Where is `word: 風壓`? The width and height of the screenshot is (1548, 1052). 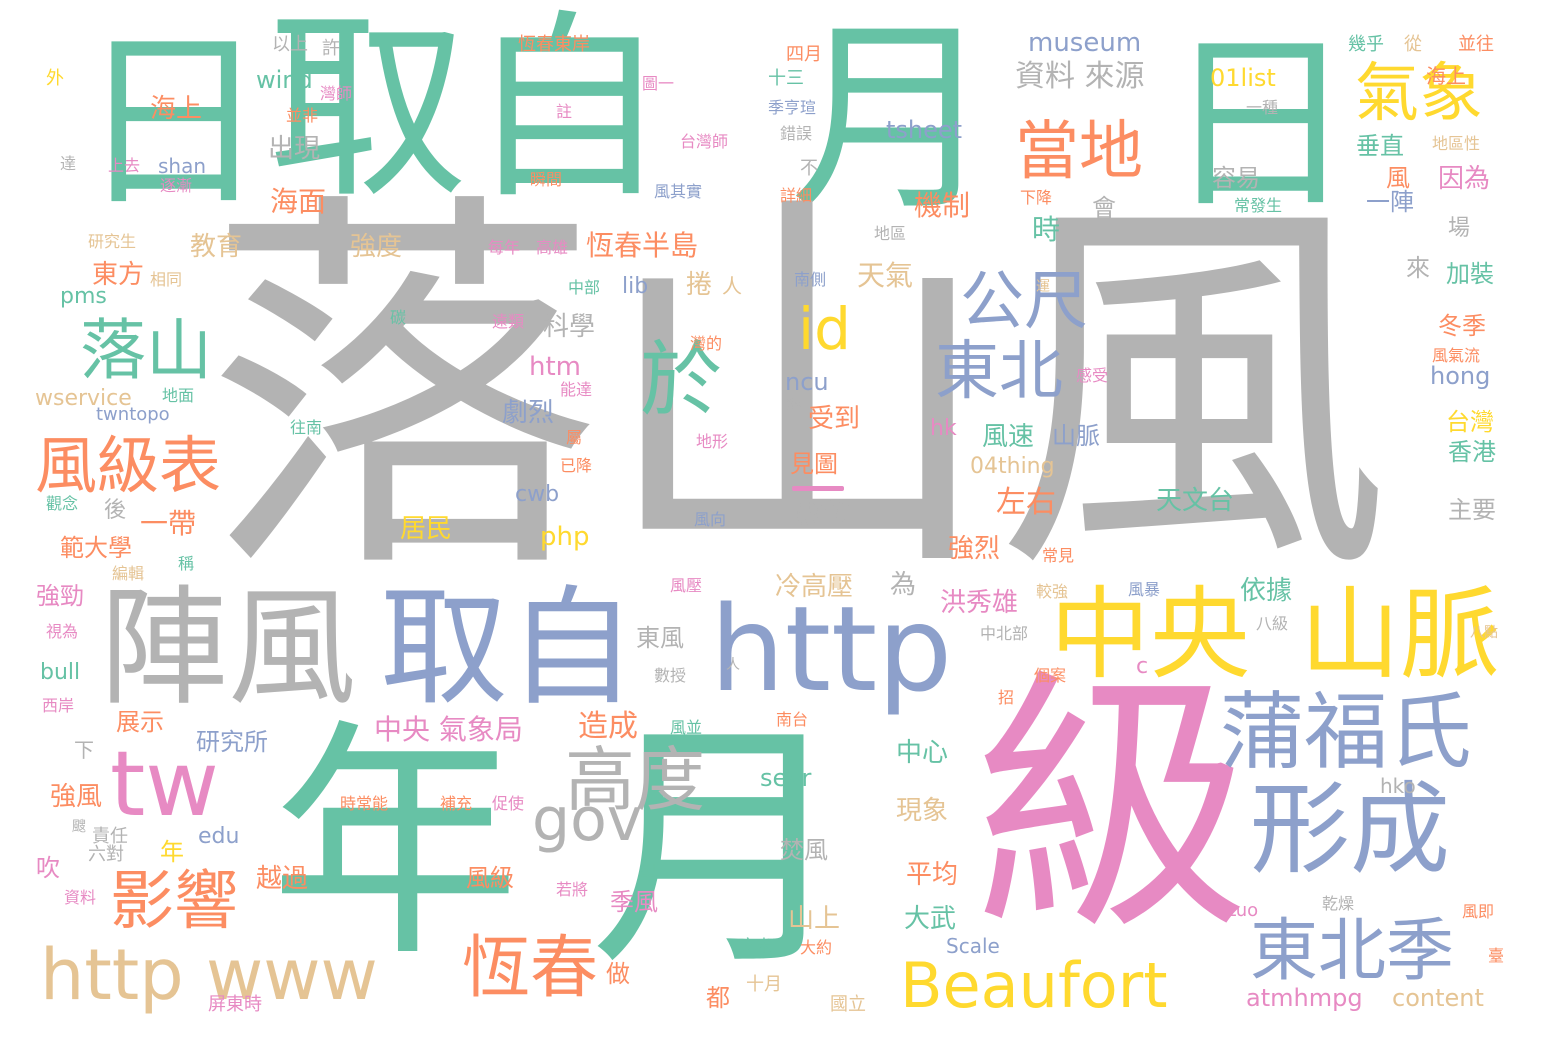
word: 風壓 is located at coordinates (686, 585).